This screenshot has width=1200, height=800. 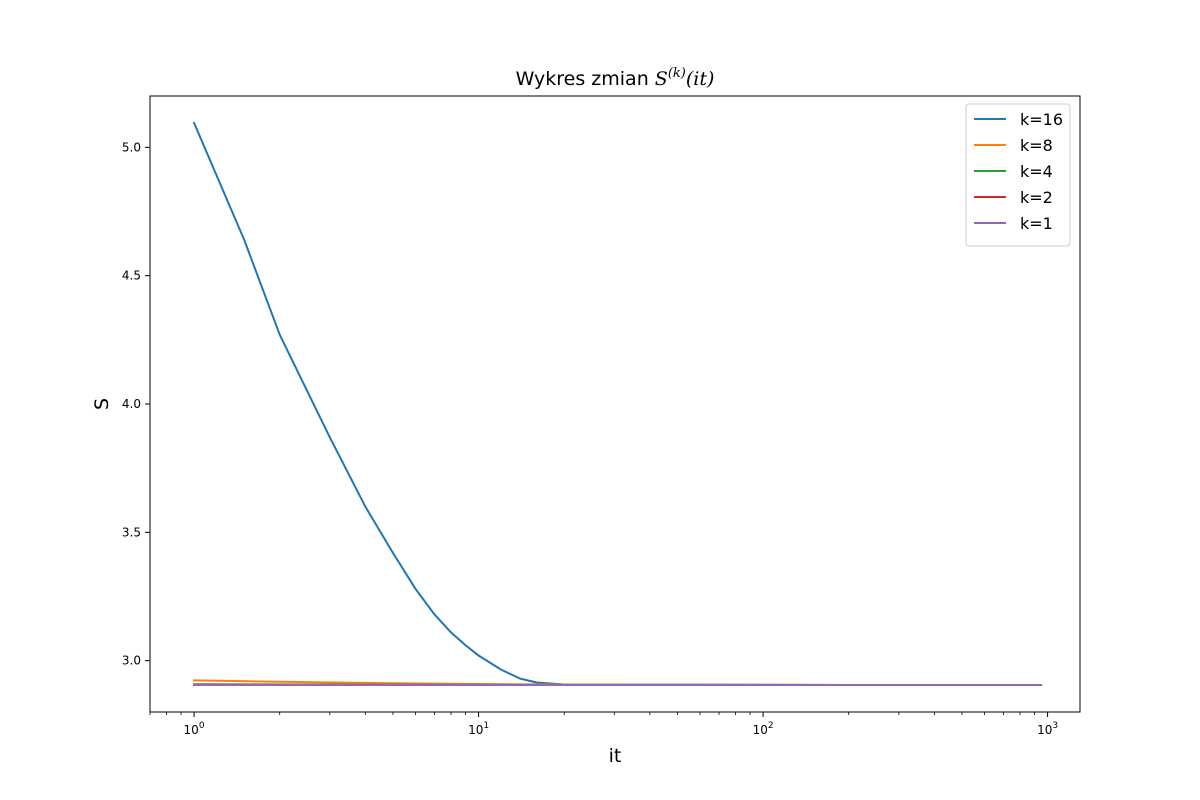 I want to click on legend: k=16 k=8 k=4 k=2 k=1, so click(x=1018, y=175).